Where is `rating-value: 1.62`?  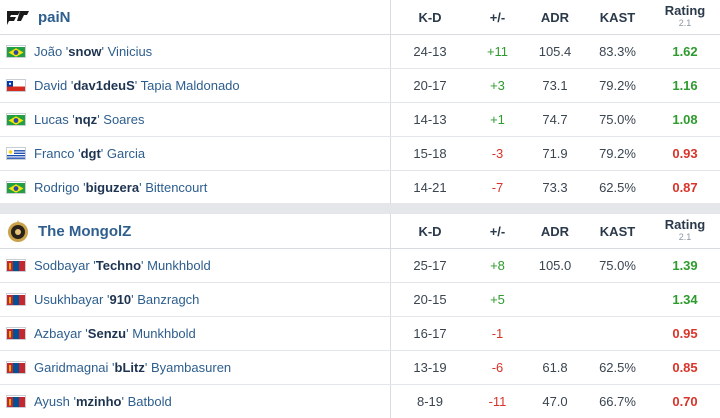 rating-value: 1.62 is located at coordinates (685, 51).